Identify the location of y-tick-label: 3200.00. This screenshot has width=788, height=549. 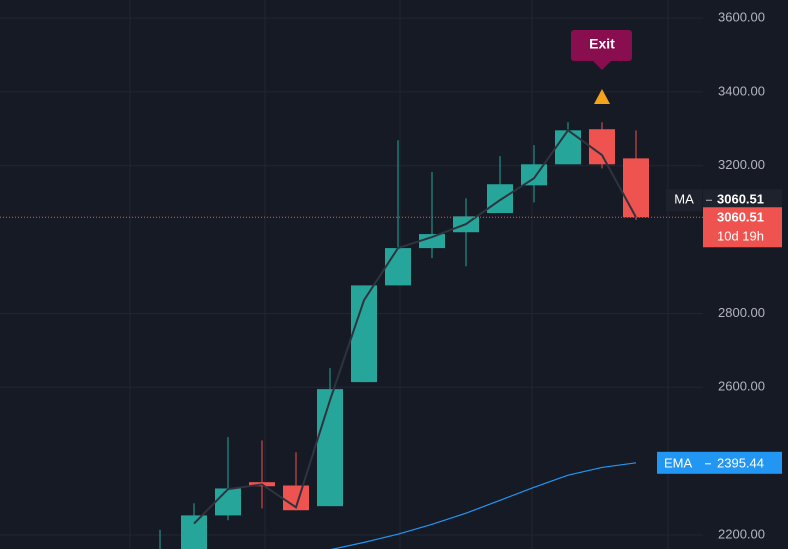
(741, 164).